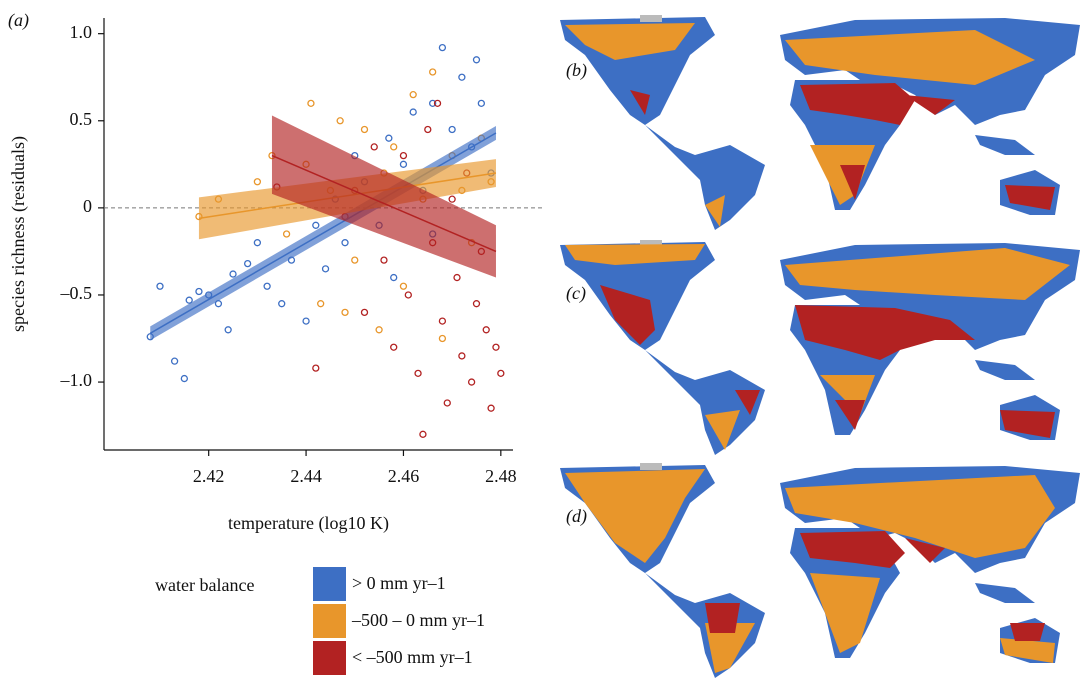 The image size is (1087, 678). Describe the element at coordinates (209, 476) in the screenshot. I see `x-tick-label: 2.42` at that location.